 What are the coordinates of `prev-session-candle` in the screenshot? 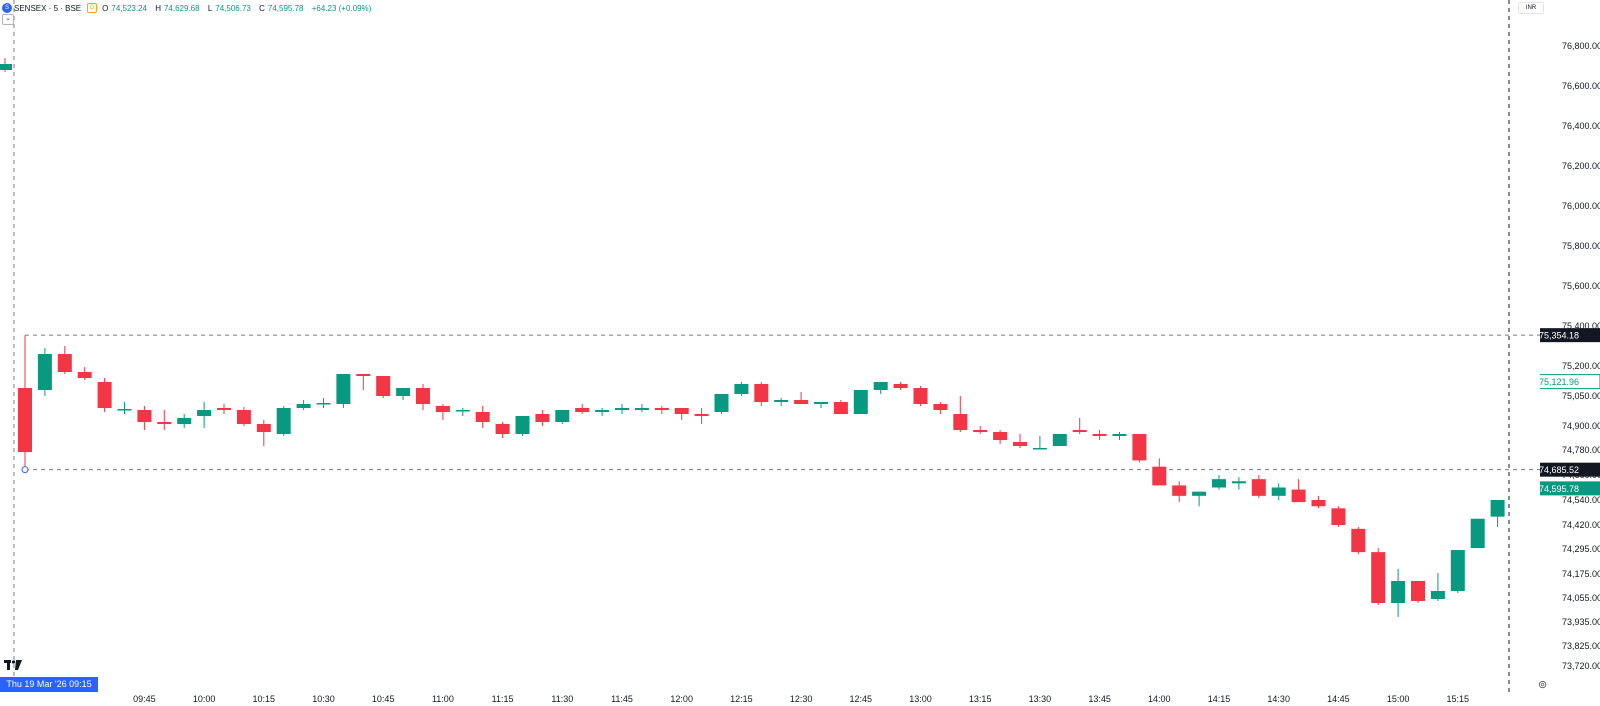 It's located at (6, 67).